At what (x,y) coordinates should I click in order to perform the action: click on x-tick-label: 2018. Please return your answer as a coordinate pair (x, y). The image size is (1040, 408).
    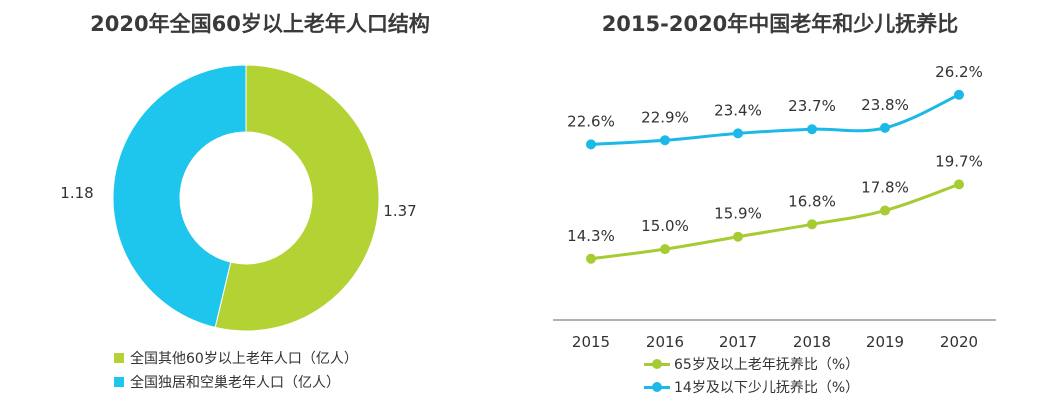
    Looking at the image, I should click on (812, 342).